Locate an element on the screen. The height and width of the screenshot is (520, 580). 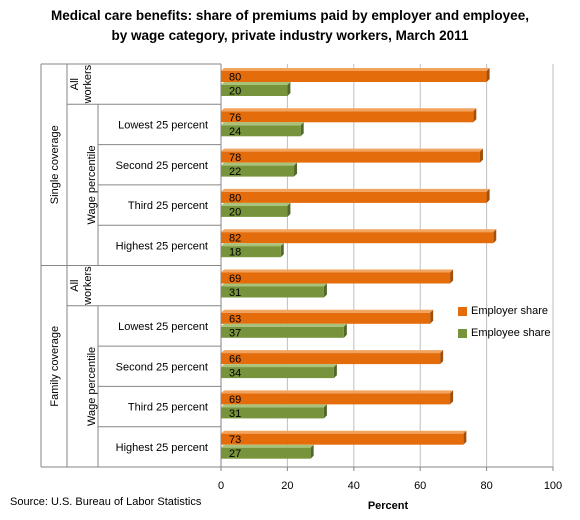
legend-swatch-employee is located at coordinates (462, 333).